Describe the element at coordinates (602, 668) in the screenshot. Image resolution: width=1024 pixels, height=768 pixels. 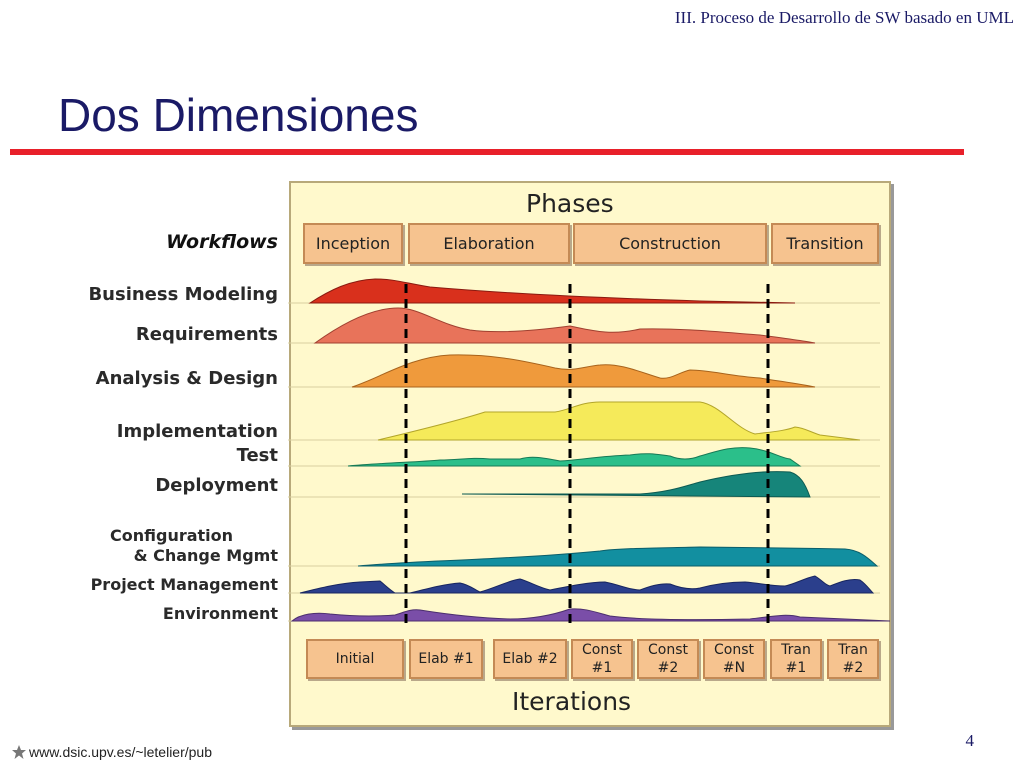
I see `iteration-const-1-line2: #1` at that location.